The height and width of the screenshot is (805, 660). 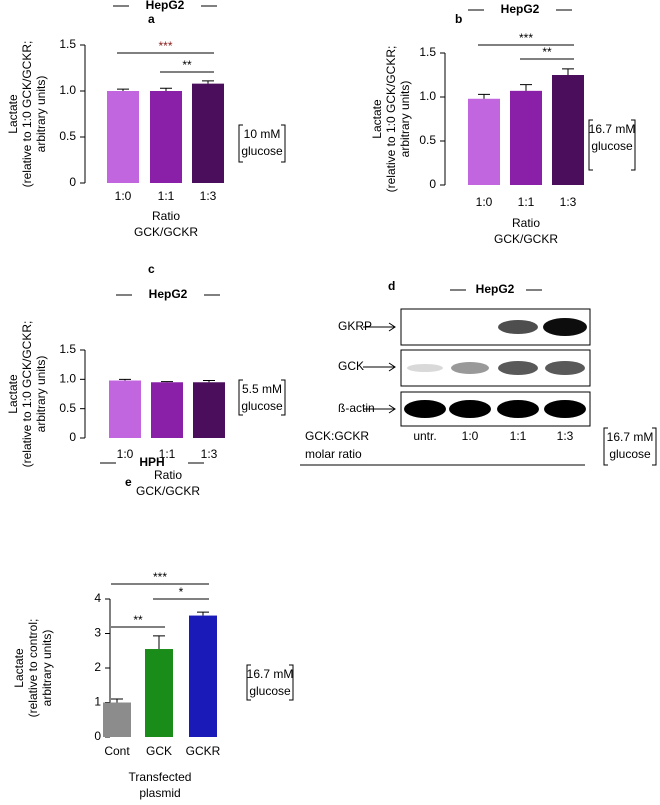 What do you see at coordinates (203, 751) in the screenshot?
I see `x-tick-label: GCKR` at bounding box center [203, 751].